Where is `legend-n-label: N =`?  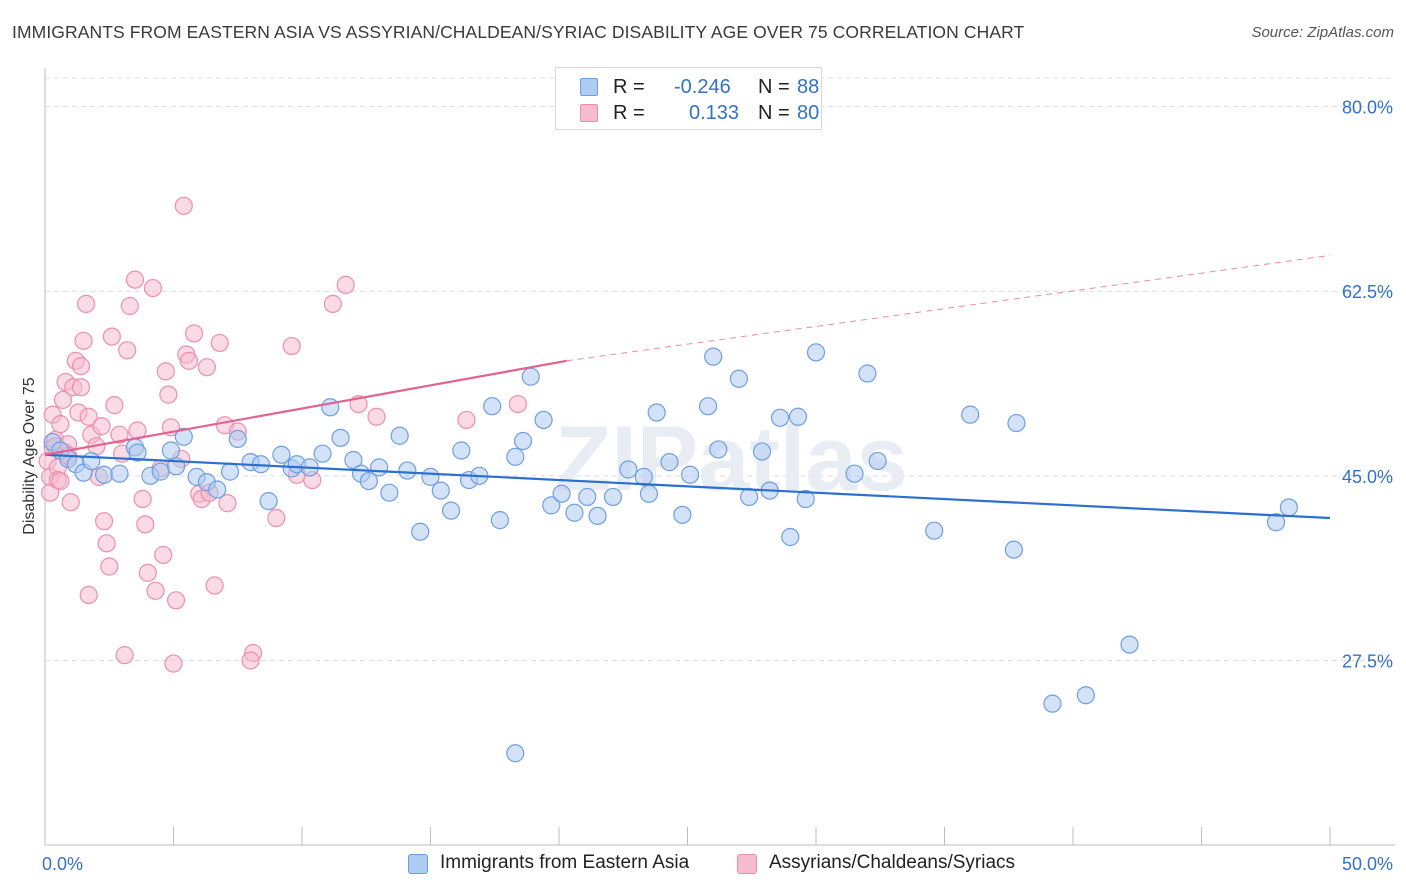 legend-n-label: N = is located at coordinates (774, 113).